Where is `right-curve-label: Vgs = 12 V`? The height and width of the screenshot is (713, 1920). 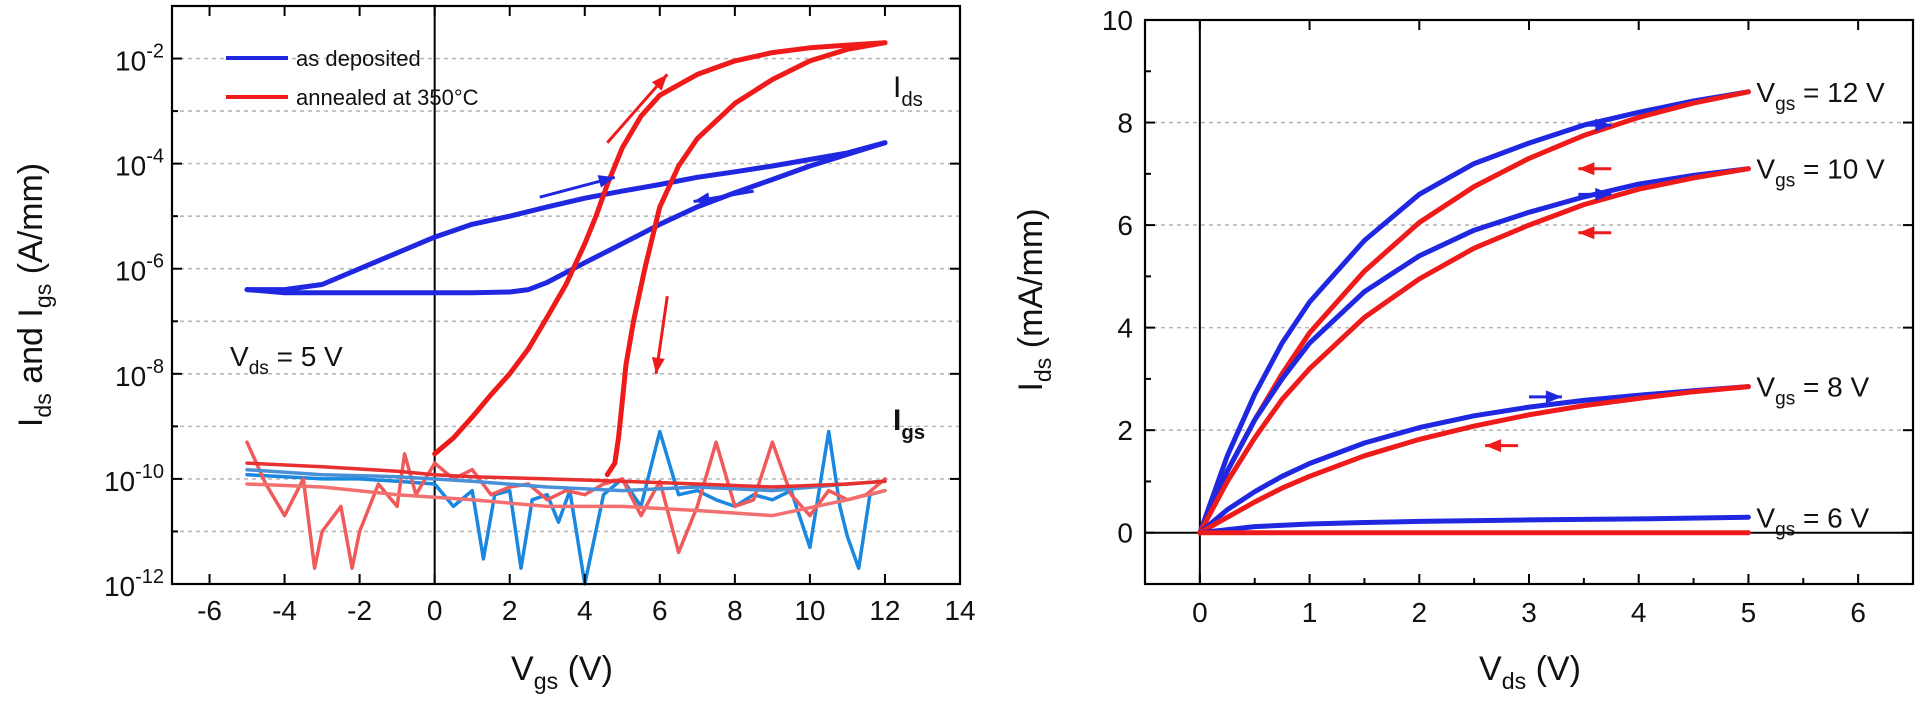 right-curve-label: Vgs = 12 V is located at coordinates (1820, 96).